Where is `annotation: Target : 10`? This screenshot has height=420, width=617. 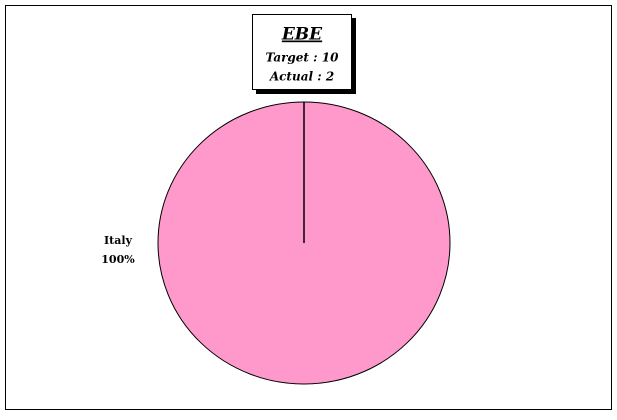
annotation: Target : 10 is located at coordinates (303, 58).